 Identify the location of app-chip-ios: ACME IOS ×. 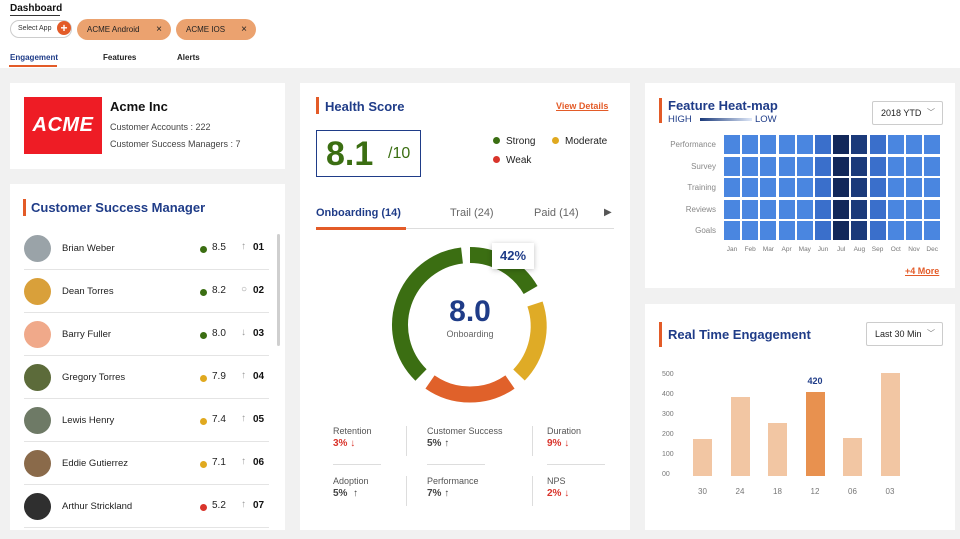
(216, 29).